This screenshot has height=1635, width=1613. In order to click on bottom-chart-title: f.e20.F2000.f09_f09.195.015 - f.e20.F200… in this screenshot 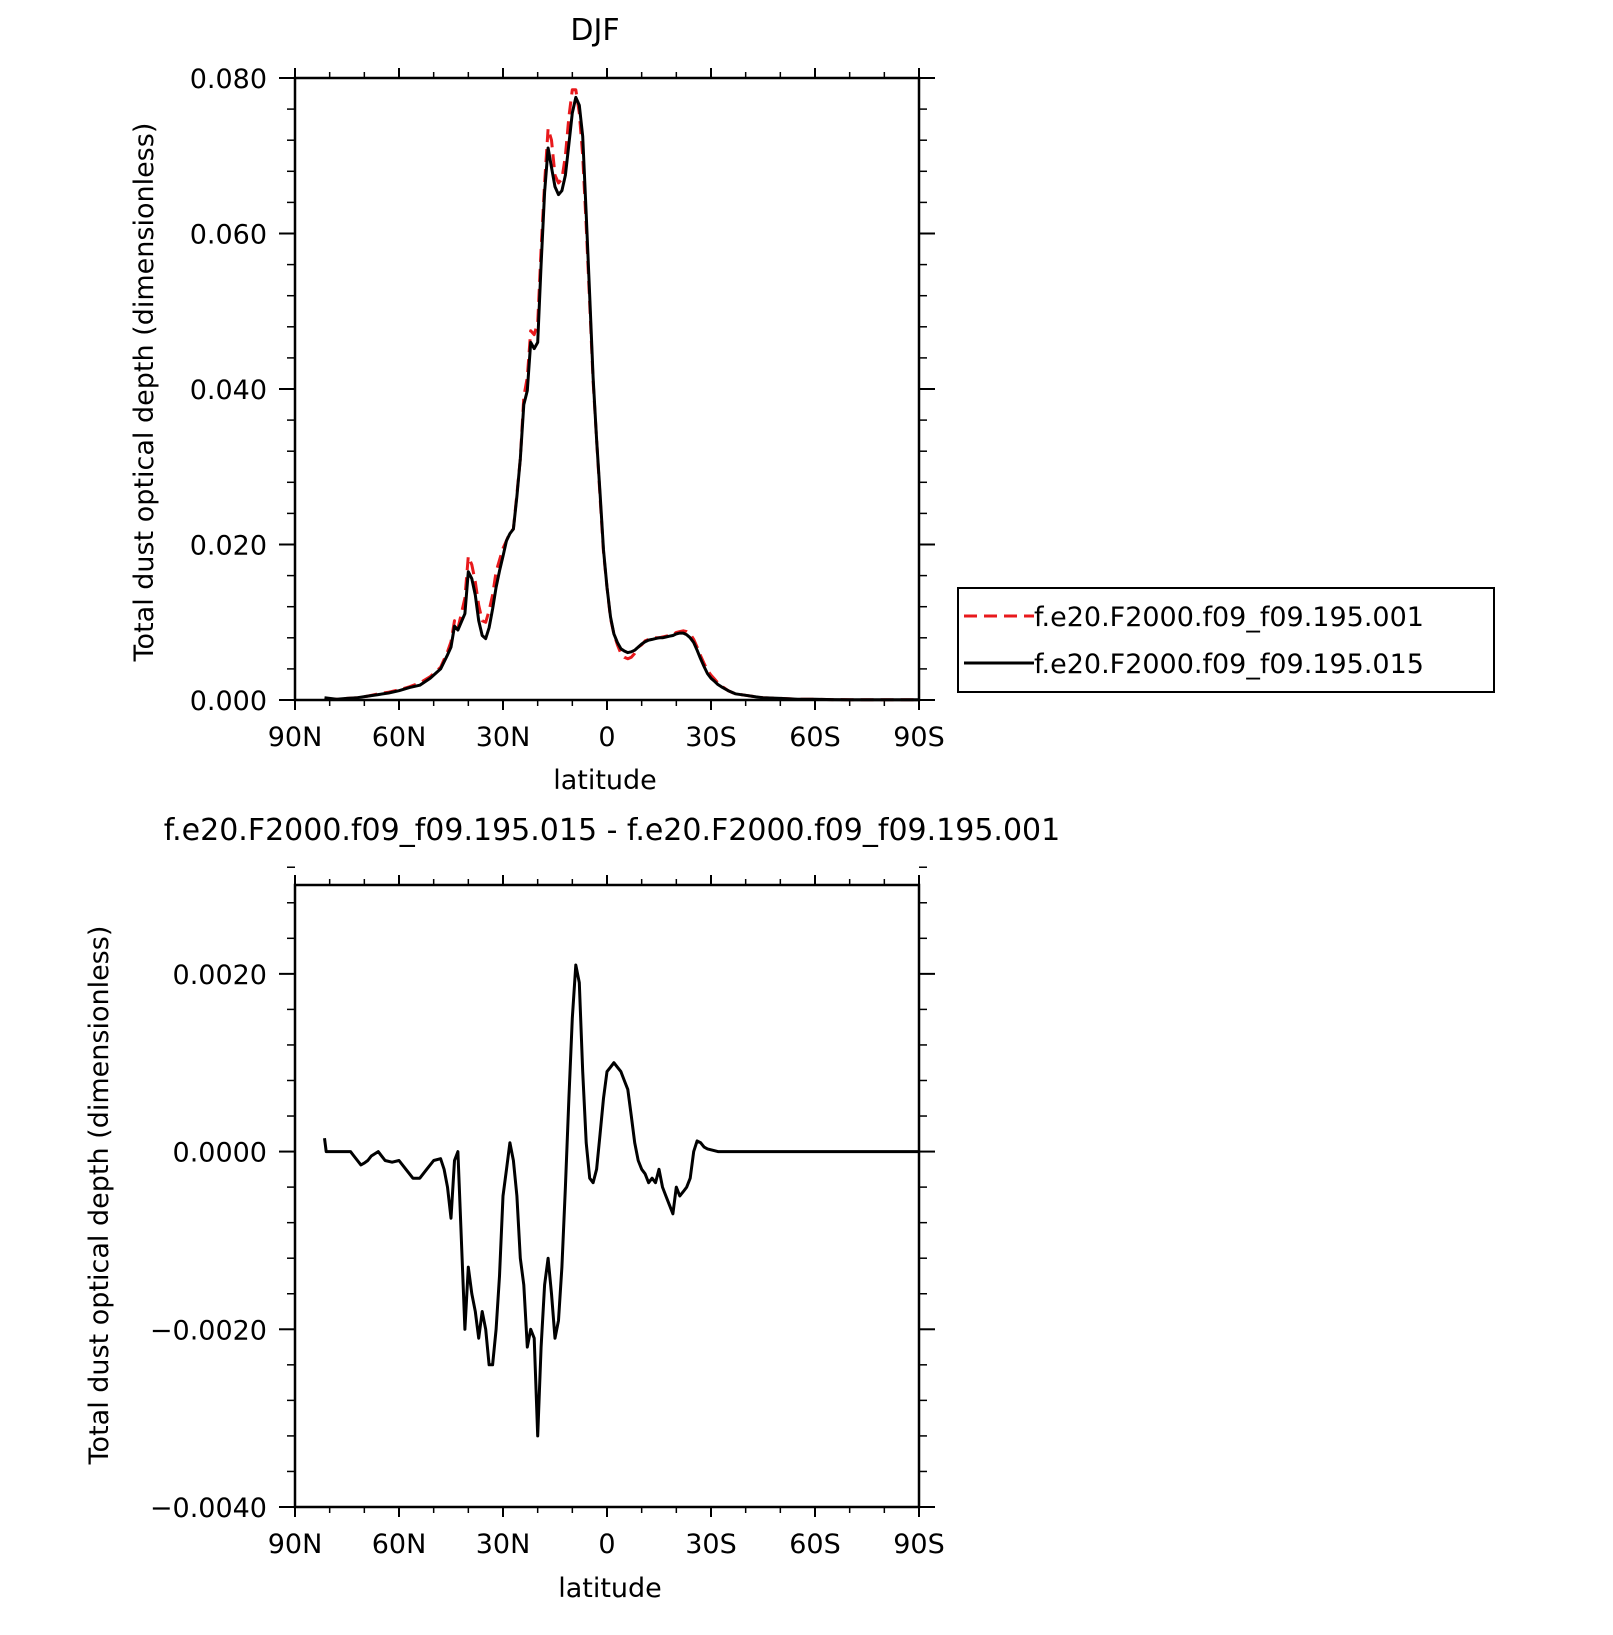, I will do `click(612, 830)`.